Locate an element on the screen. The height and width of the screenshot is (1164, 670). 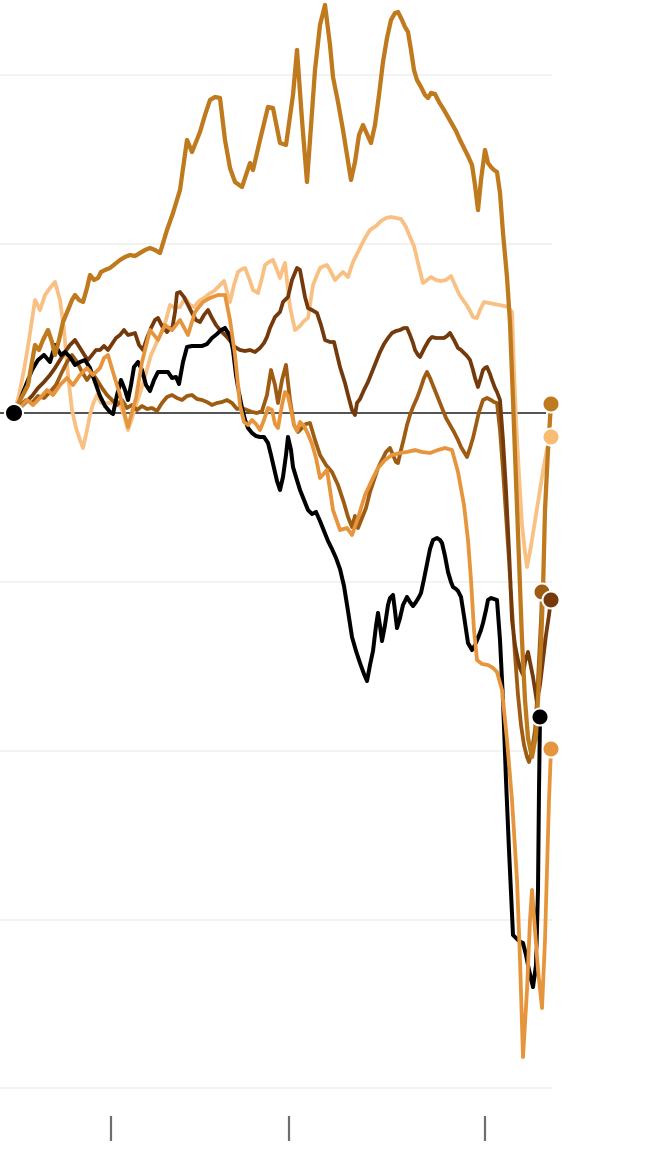
line-pale-orange-end-dot is located at coordinates (551, 437).